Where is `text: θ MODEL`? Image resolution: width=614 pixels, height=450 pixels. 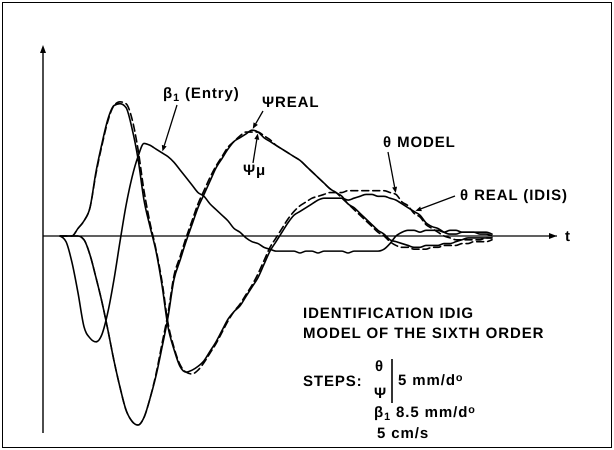 text: θ MODEL is located at coordinates (419, 142).